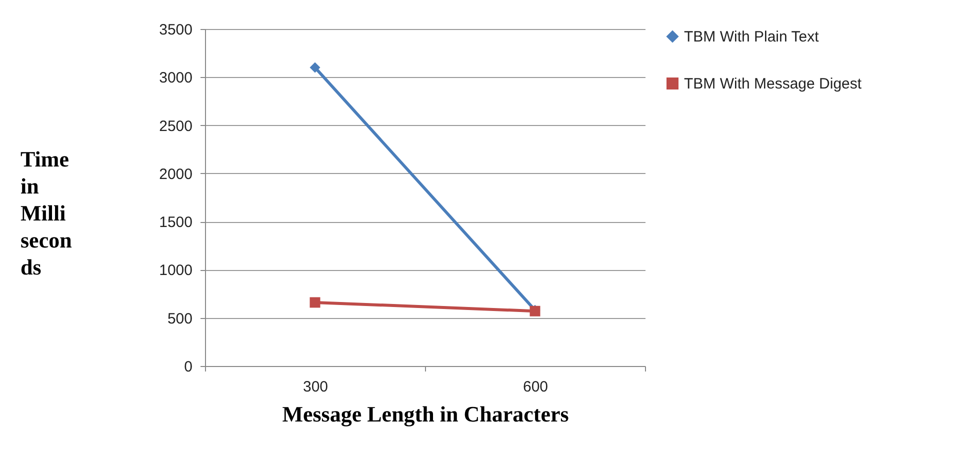 This screenshot has height=450, width=968. I want to click on y-tick-label: 500, so click(179, 319).